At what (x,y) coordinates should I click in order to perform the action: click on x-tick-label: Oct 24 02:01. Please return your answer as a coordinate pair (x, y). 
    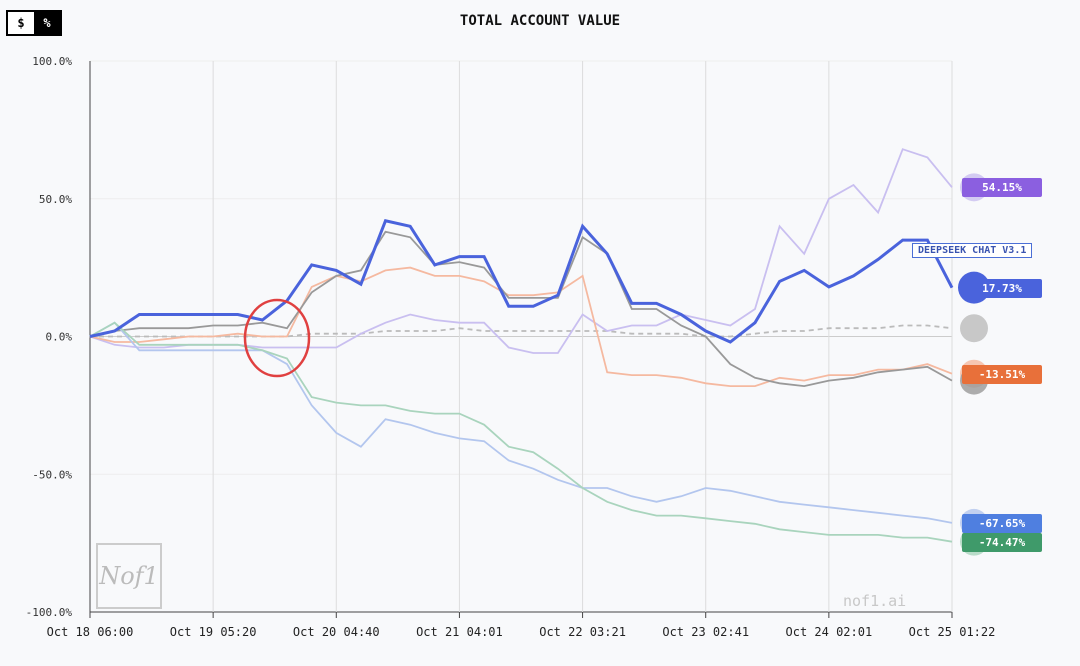
    Looking at the image, I should click on (829, 632).